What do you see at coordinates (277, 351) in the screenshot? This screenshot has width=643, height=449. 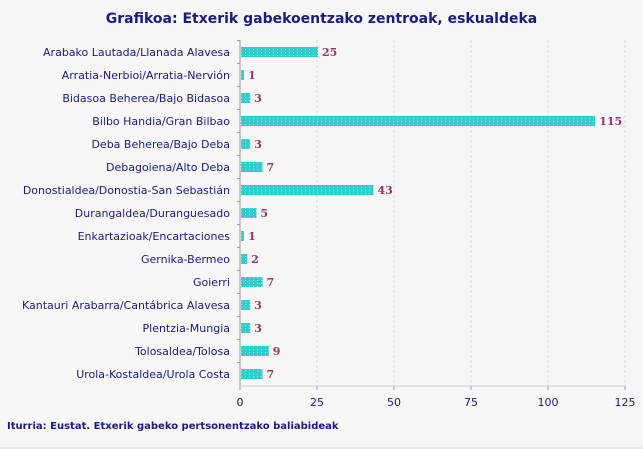 I see `value-label: 9` at bounding box center [277, 351].